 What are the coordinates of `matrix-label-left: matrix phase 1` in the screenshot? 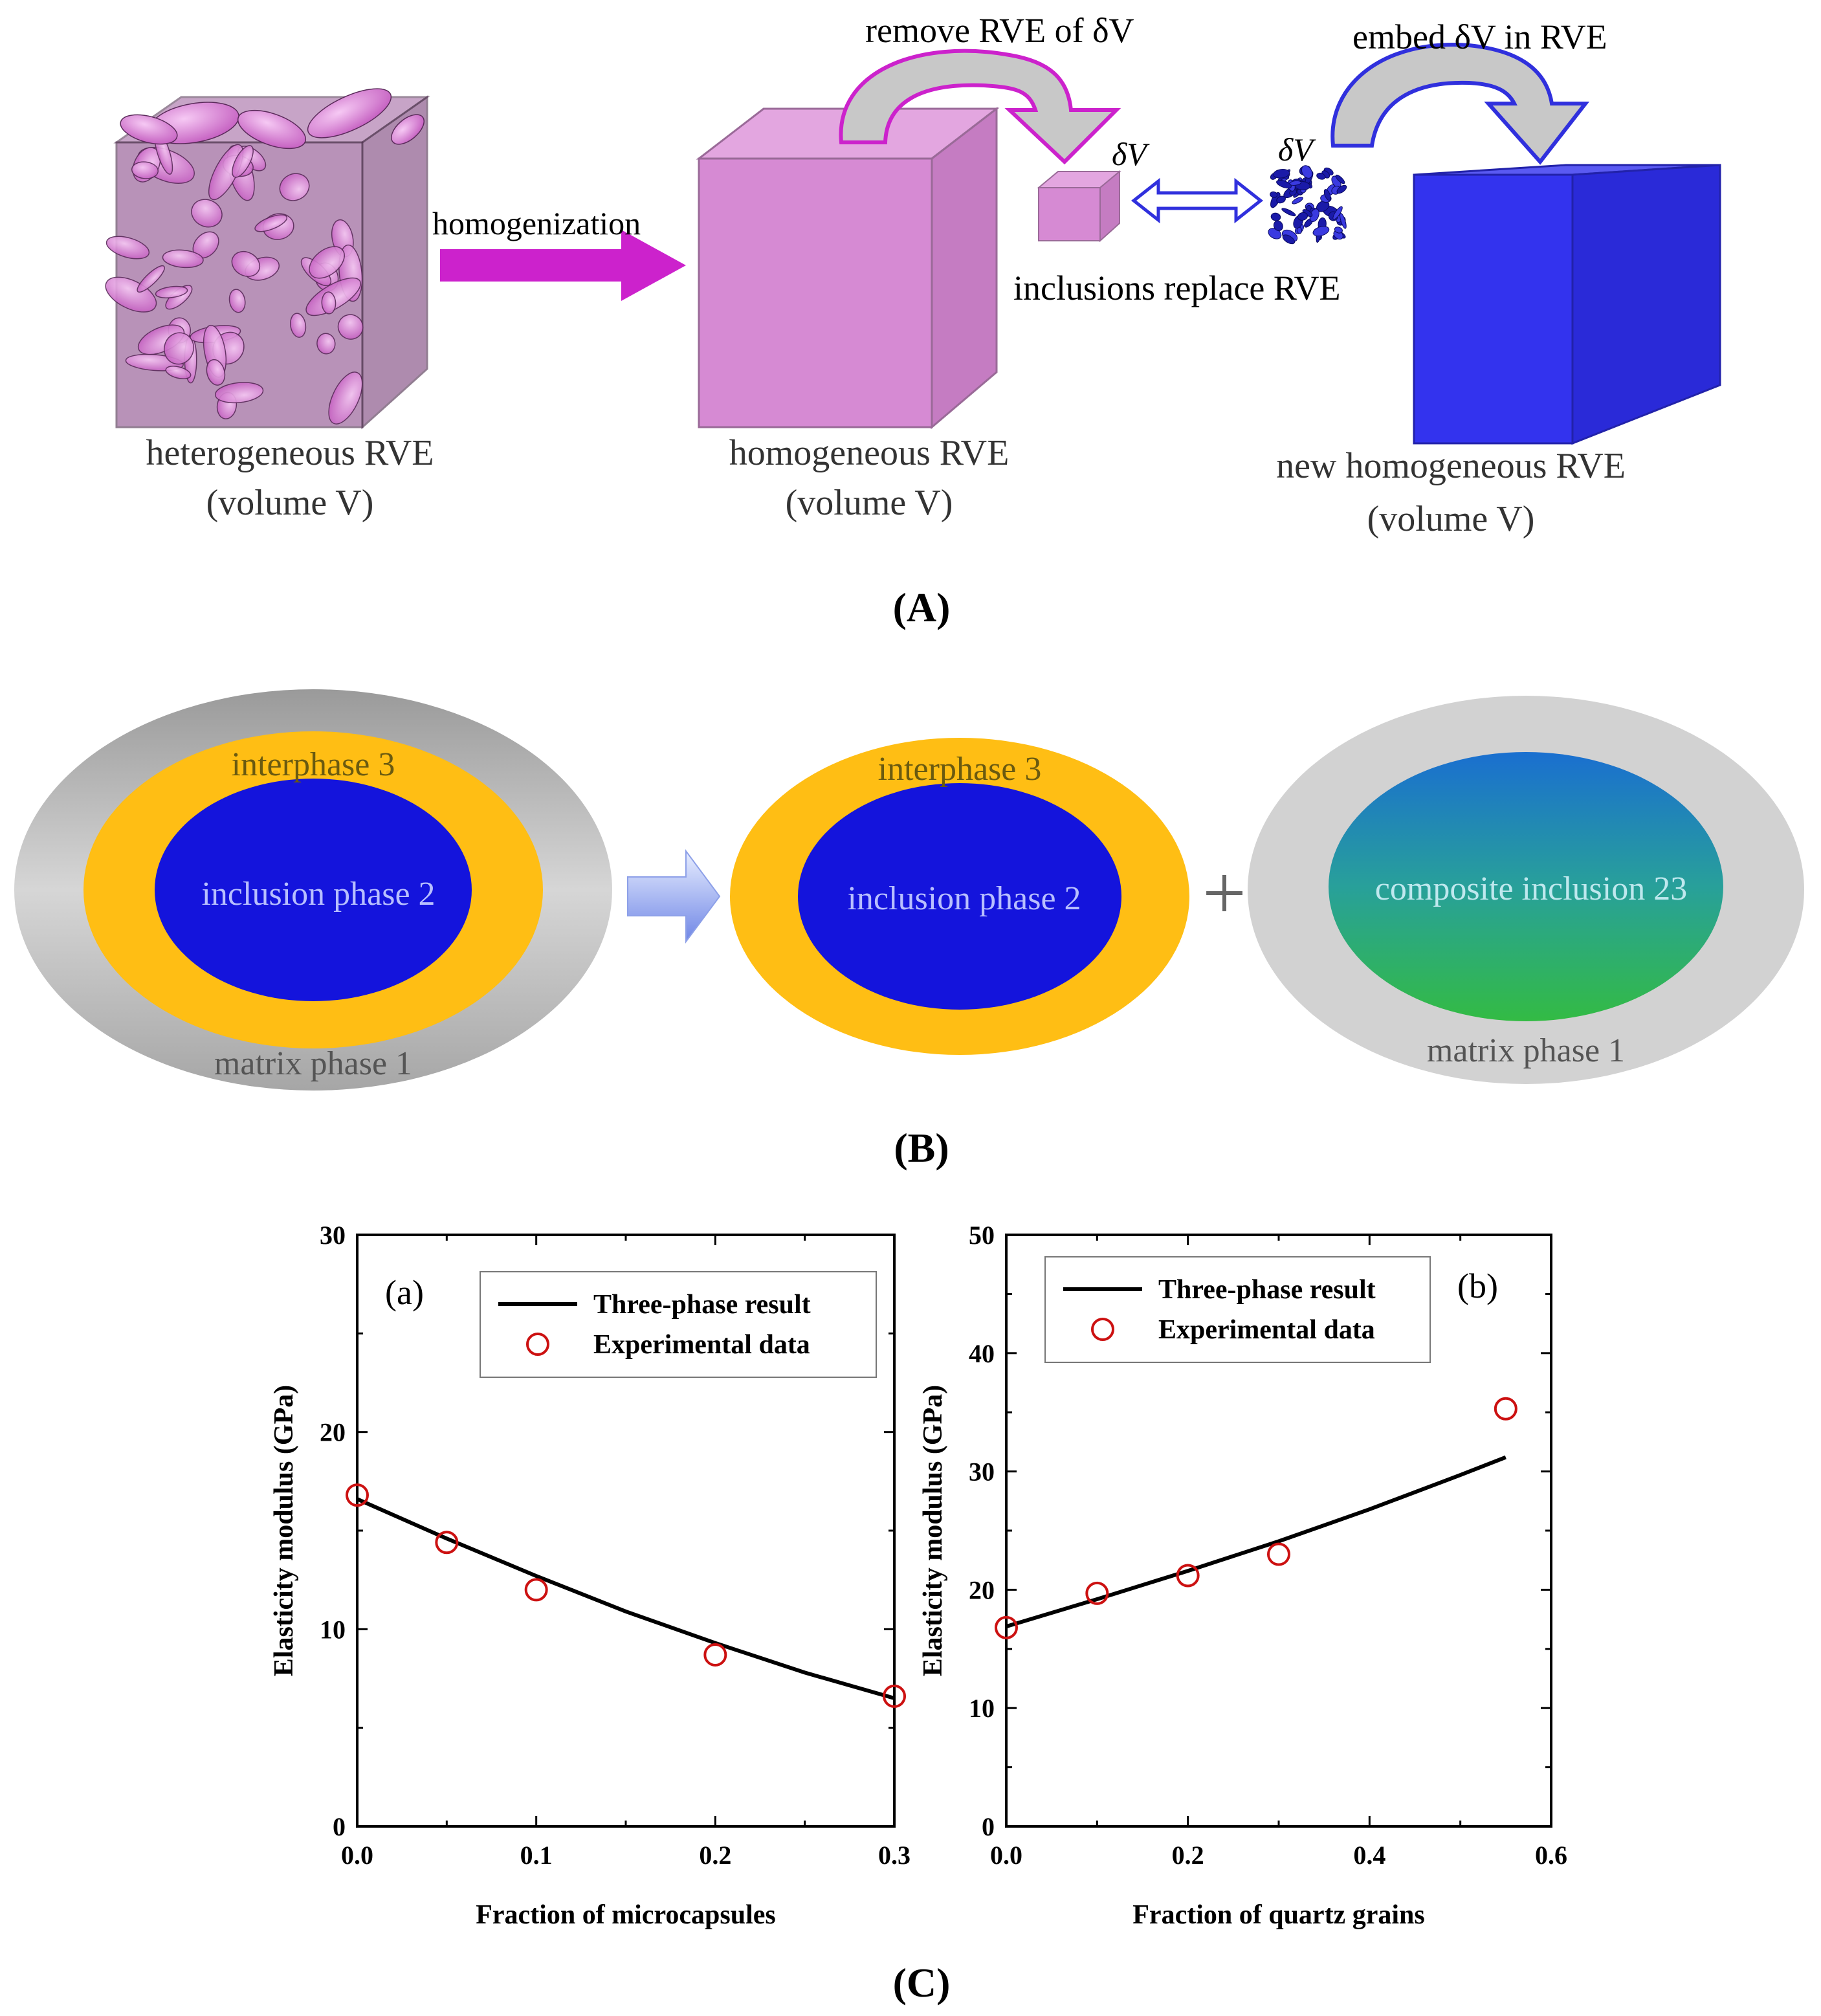 It's located at (313, 1063).